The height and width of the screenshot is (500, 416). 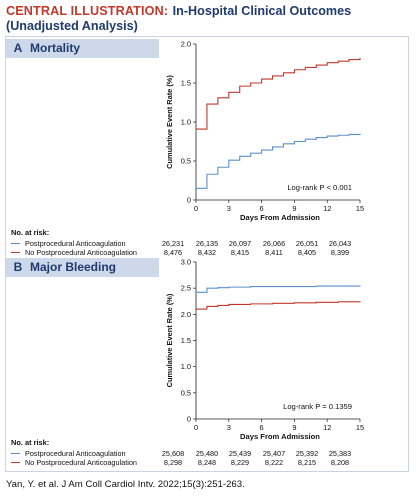 What do you see at coordinates (72, 26) in the screenshot?
I see `header-subtitle: (Unadjusted Analysis)` at bounding box center [72, 26].